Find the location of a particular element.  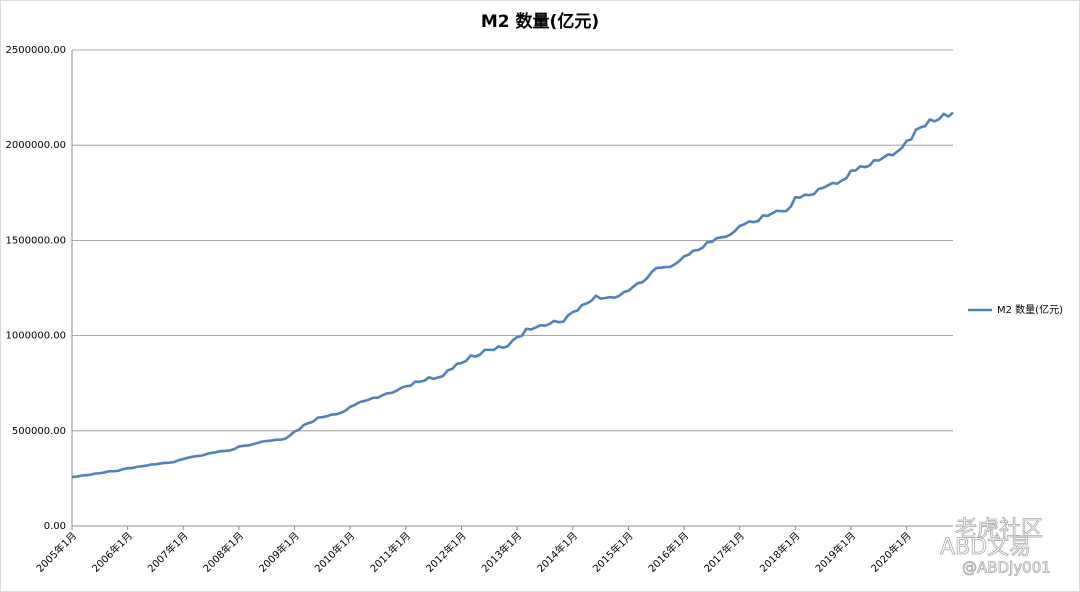

watermark: 老虎社区 ABD文易 @ABDjy001 is located at coordinates (996, 547).